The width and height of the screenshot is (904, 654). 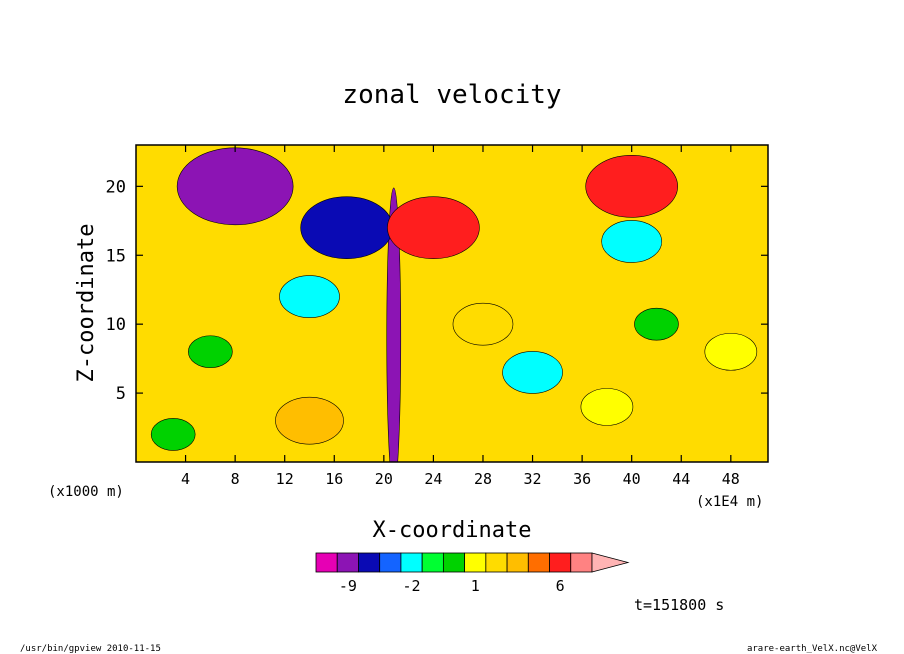 What do you see at coordinates (116, 256) in the screenshot?
I see `y-tick-label-15: 15` at bounding box center [116, 256].